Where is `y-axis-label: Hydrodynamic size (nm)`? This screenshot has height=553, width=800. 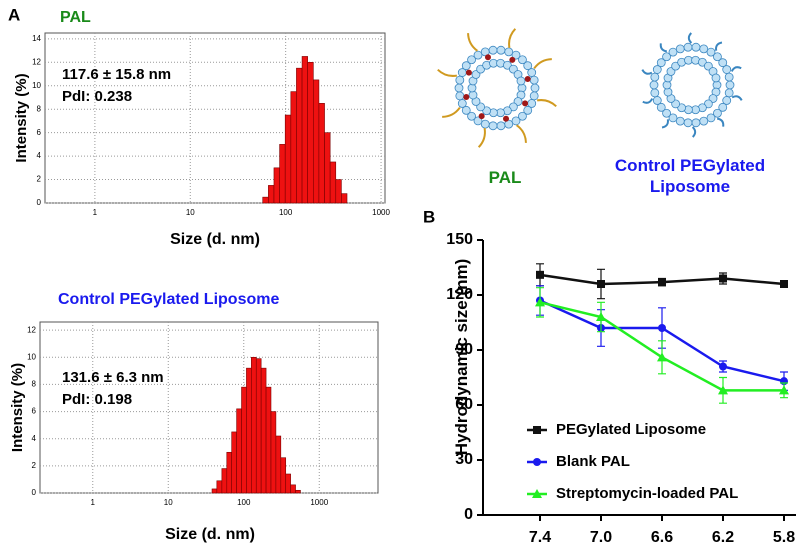 y-axis-label: Hydrodynamic size (nm) is located at coordinates (461, 357).